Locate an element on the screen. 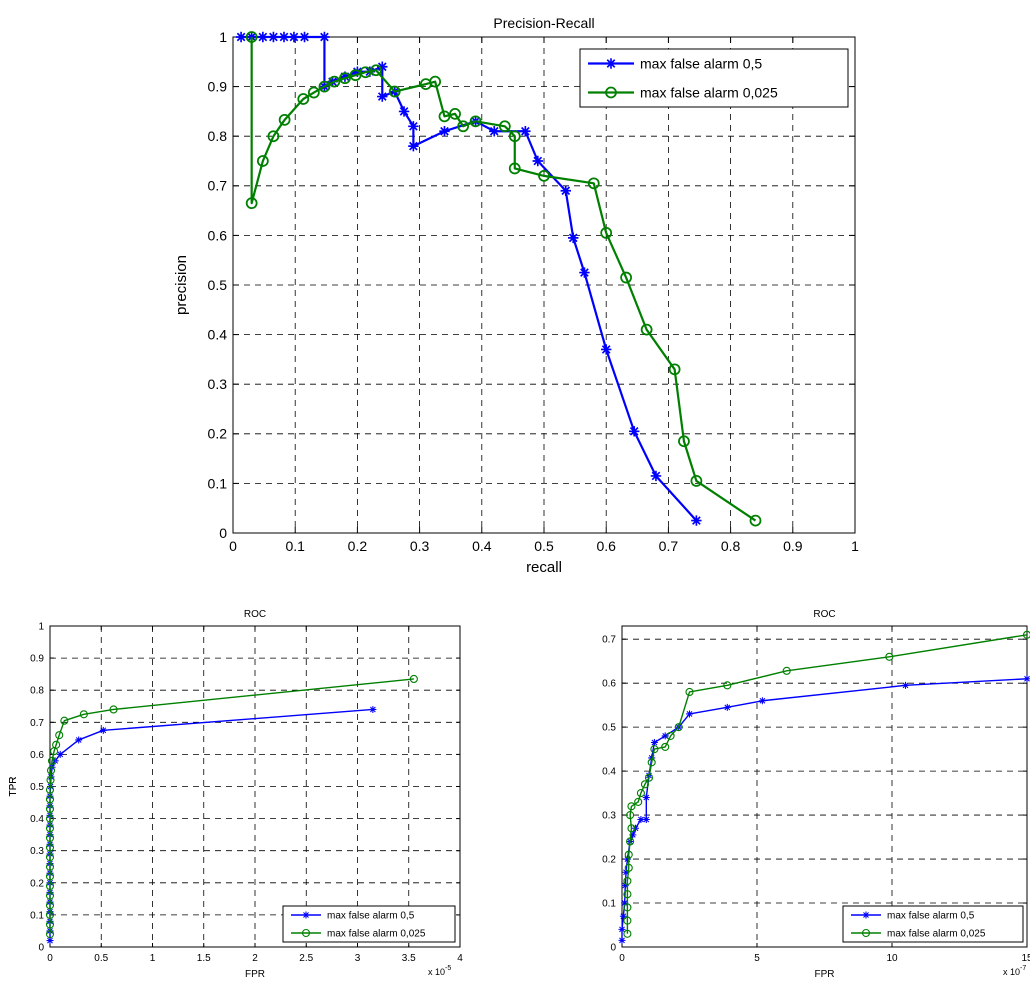  legend-box is located at coordinates (933, 924).